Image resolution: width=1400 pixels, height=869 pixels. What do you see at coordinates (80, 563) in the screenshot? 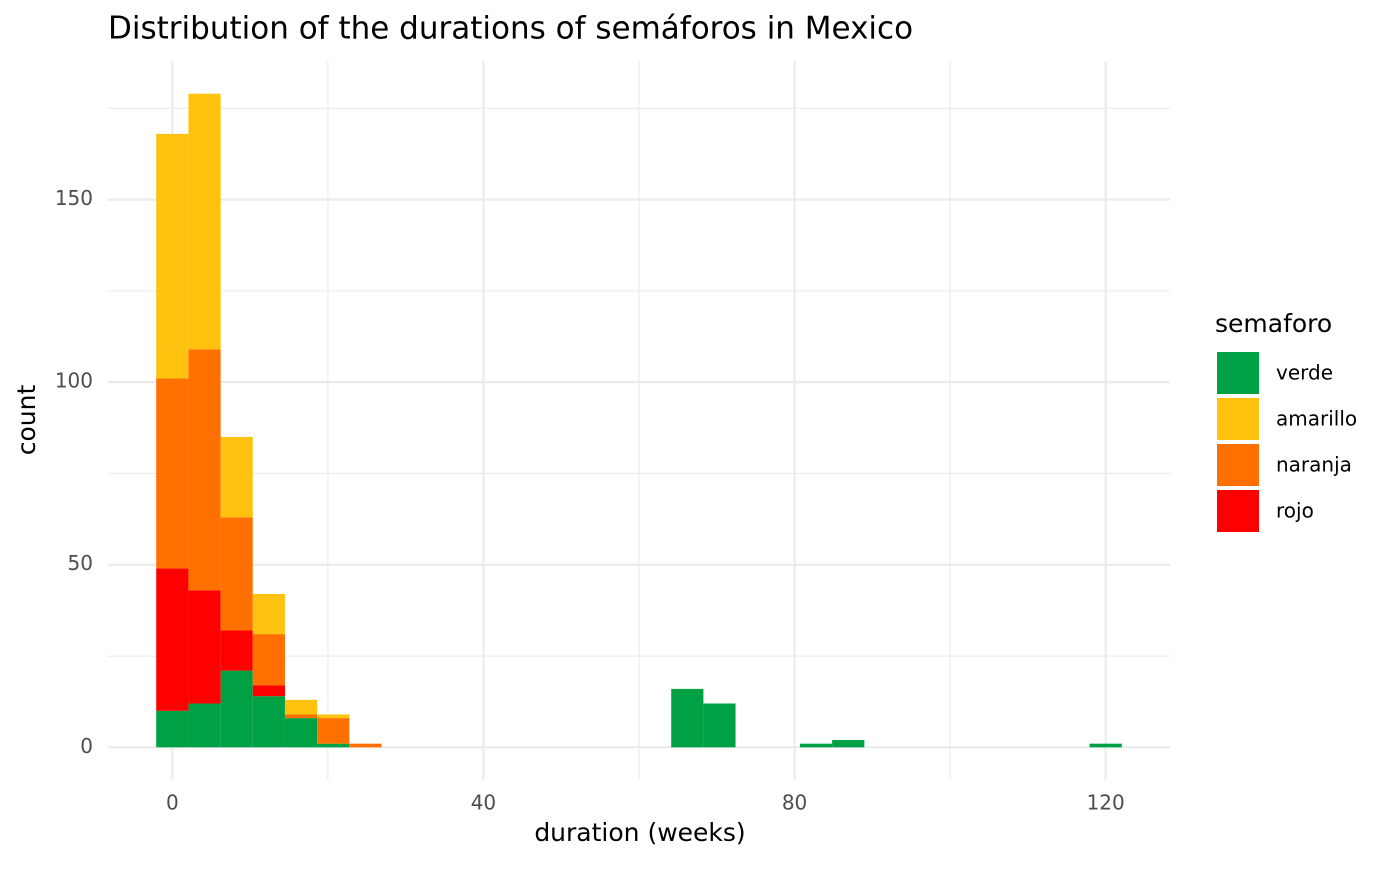
I see `y-tick-label: 50` at bounding box center [80, 563].